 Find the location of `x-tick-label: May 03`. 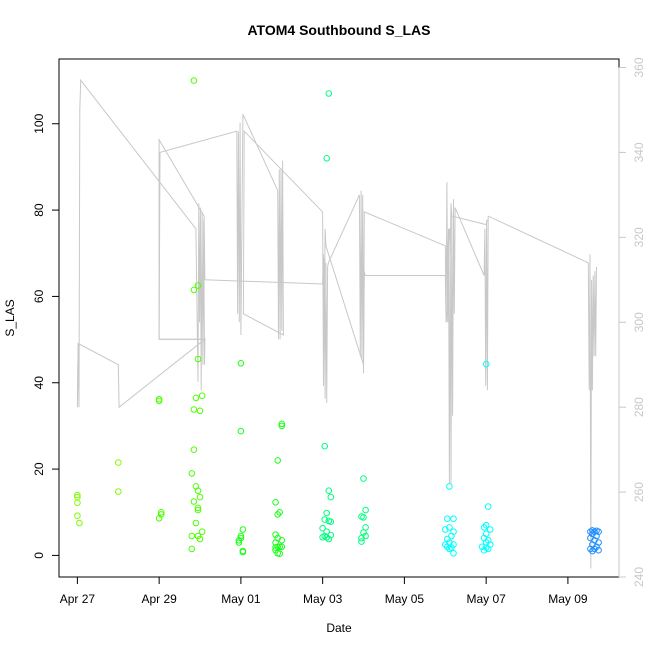

x-tick-label: May 03 is located at coordinates (323, 599).